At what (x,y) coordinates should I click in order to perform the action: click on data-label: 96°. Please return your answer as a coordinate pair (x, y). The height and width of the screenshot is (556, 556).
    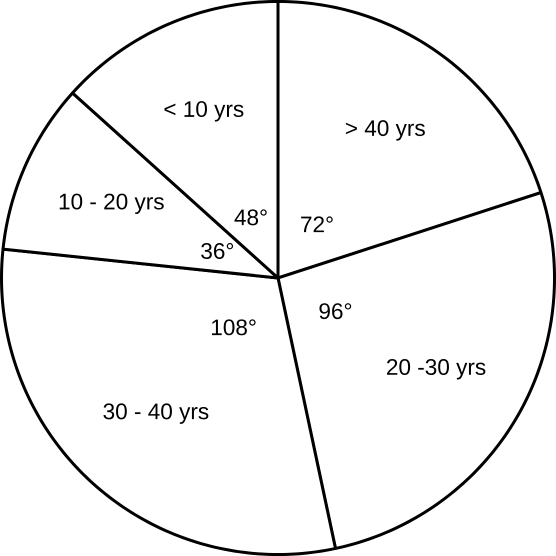
    Looking at the image, I should click on (335, 311).